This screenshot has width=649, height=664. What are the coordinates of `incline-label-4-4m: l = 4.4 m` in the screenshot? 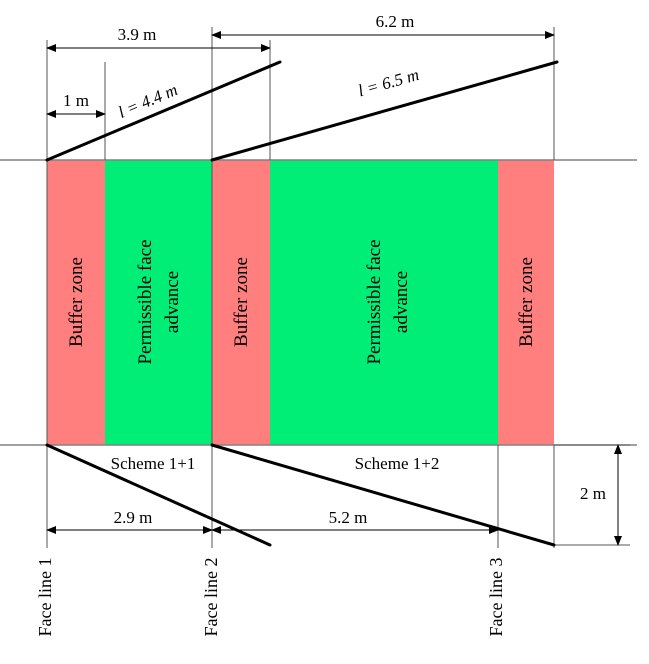 It's located at (147, 101).